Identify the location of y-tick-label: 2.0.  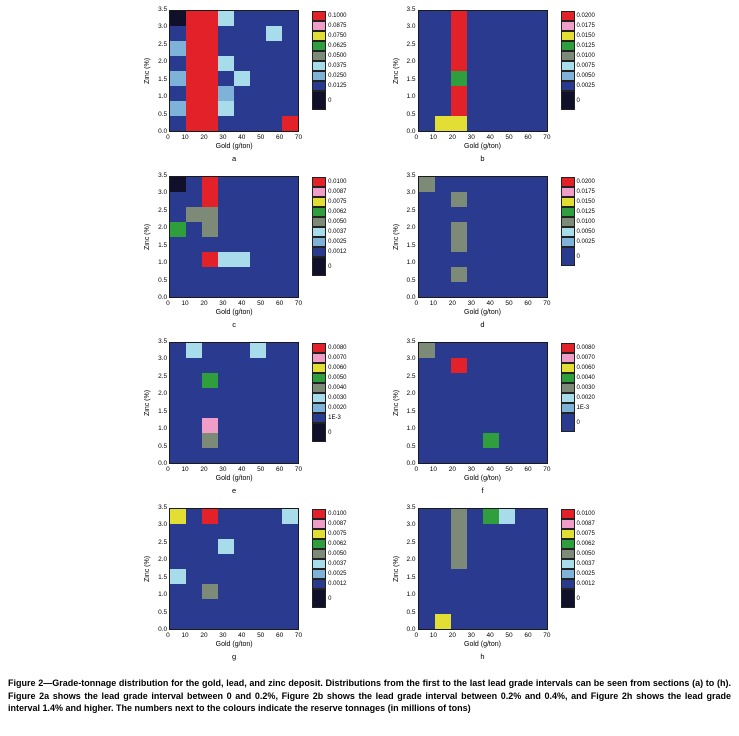
(163, 62).